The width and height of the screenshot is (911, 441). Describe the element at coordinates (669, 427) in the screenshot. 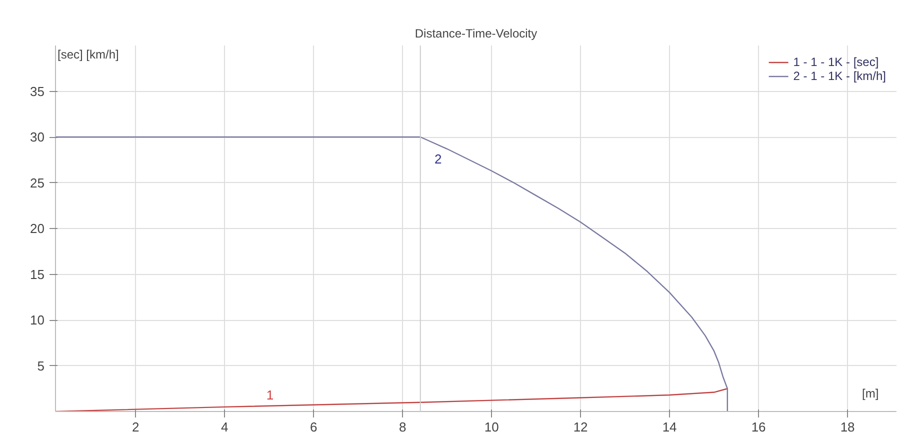

I see `x-tick-label: 14` at that location.